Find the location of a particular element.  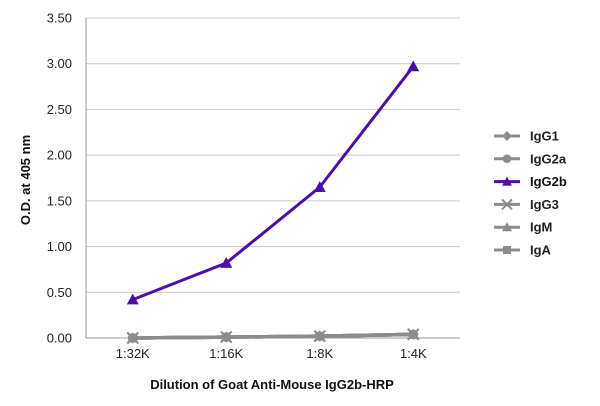

legend-label-igg2a: IgG2a is located at coordinates (548, 158).